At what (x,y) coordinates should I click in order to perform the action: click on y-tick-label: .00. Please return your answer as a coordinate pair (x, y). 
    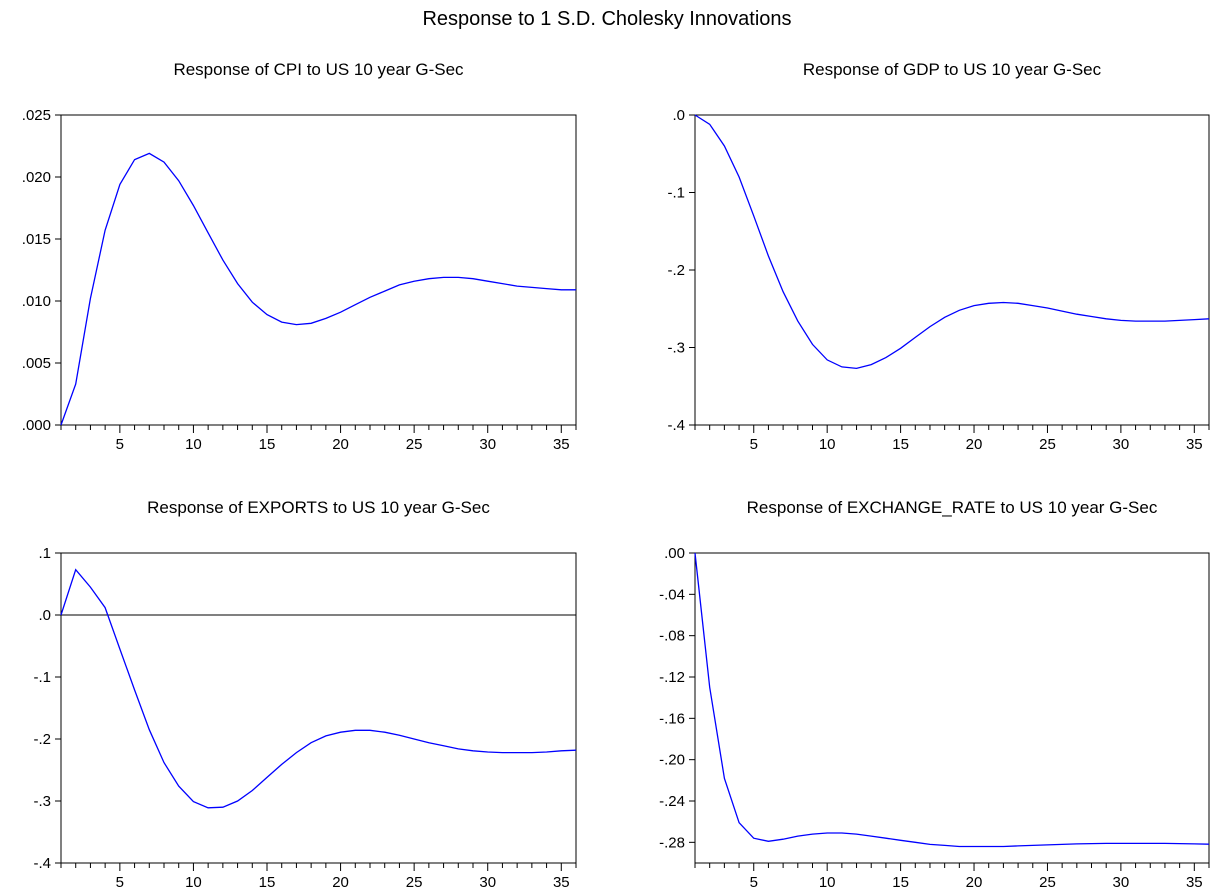
    Looking at the image, I should click on (674, 553).